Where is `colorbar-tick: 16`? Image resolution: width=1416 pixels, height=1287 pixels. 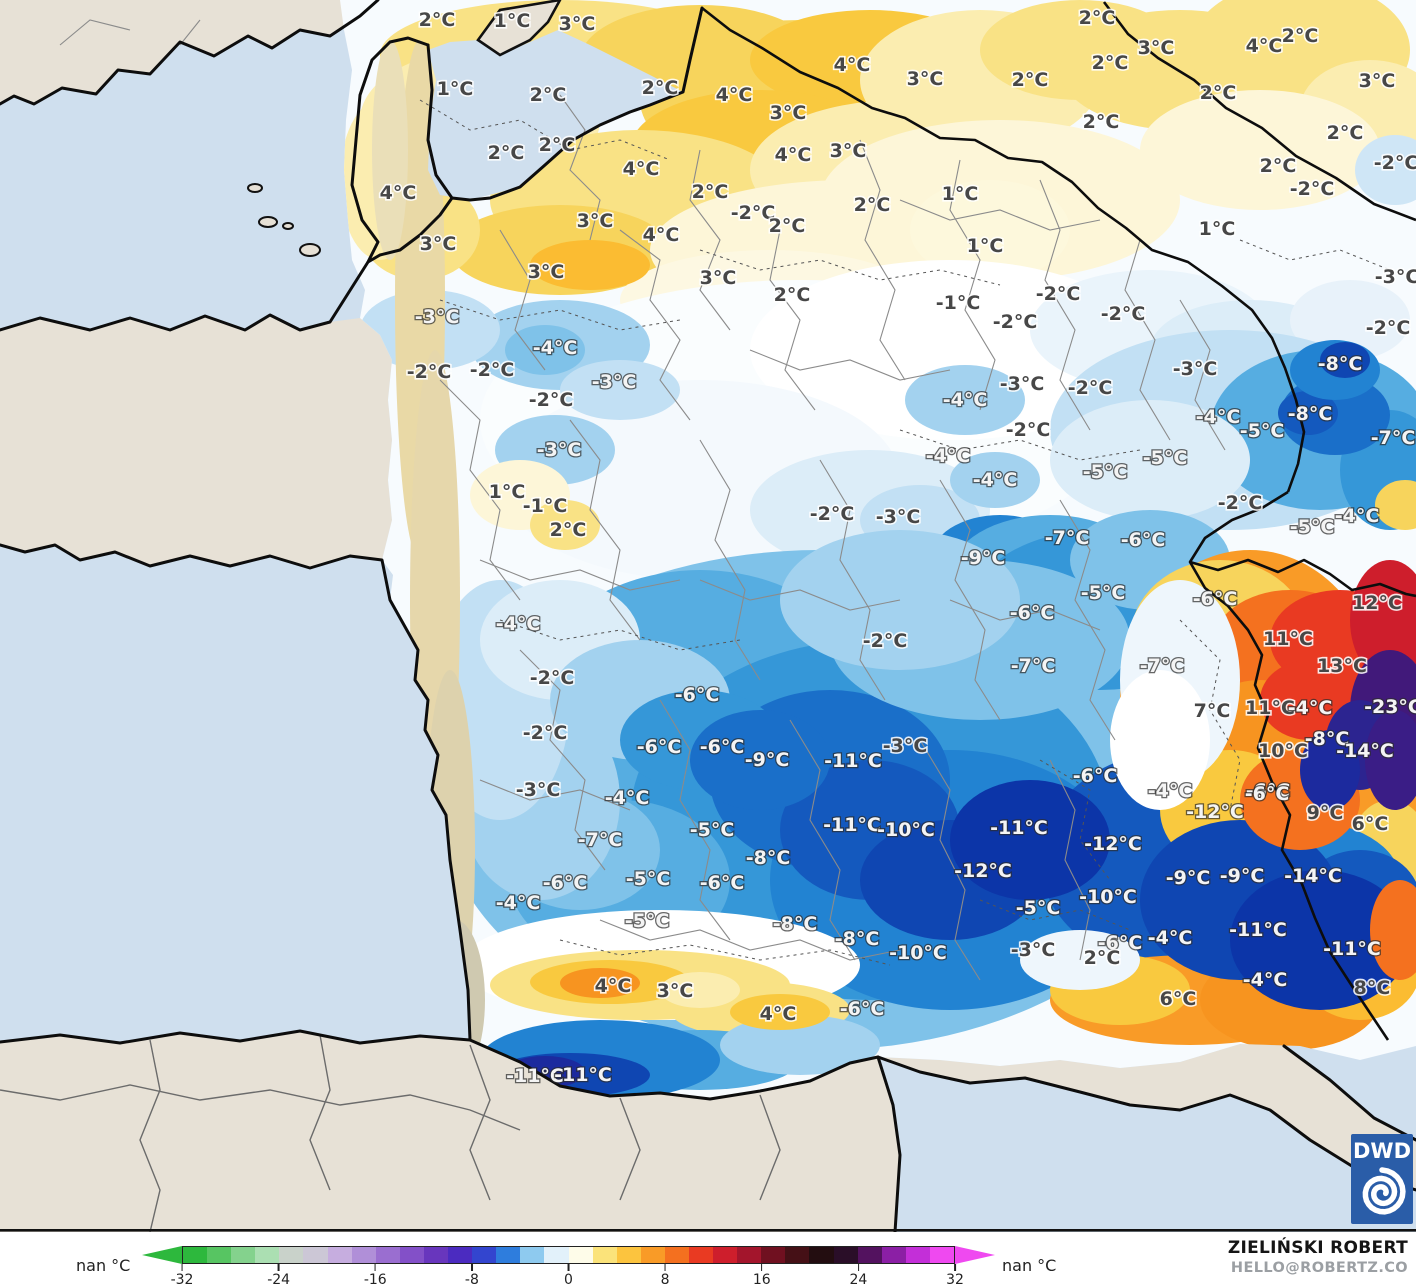 colorbar-tick: 16 is located at coordinates (762, 1275).